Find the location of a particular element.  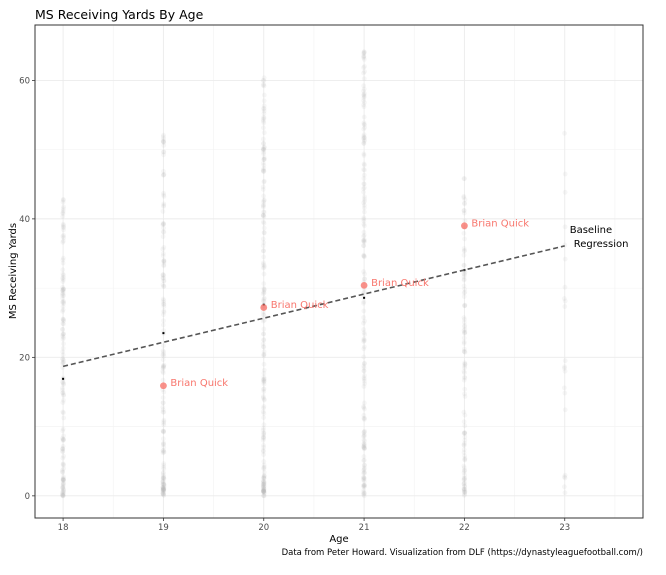

y-tick-label: 40 is located at coordinates (24, 220).